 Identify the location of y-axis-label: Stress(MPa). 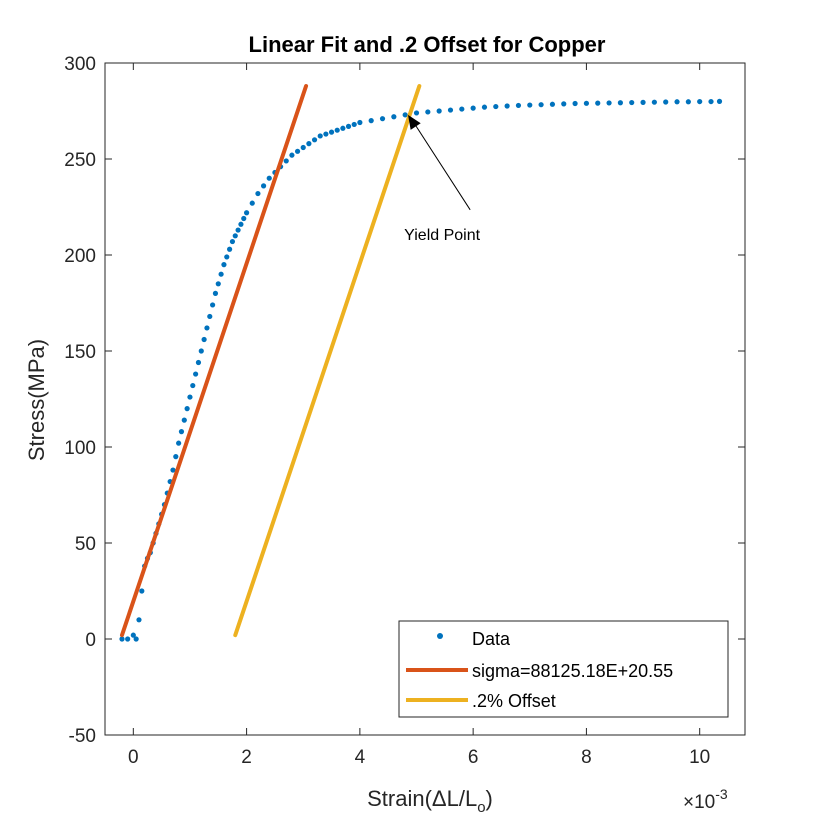
(36, 400).